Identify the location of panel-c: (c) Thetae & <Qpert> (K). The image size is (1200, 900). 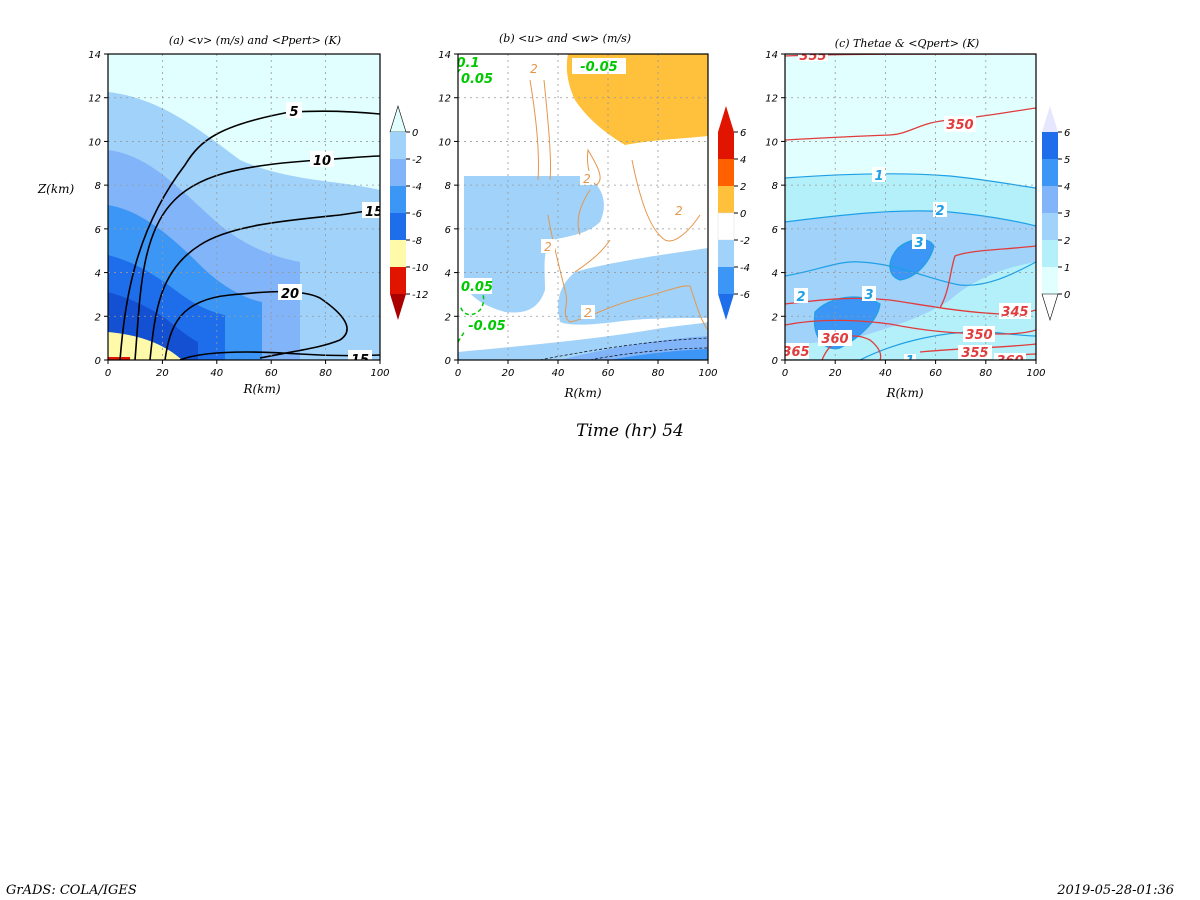
(917, 218).